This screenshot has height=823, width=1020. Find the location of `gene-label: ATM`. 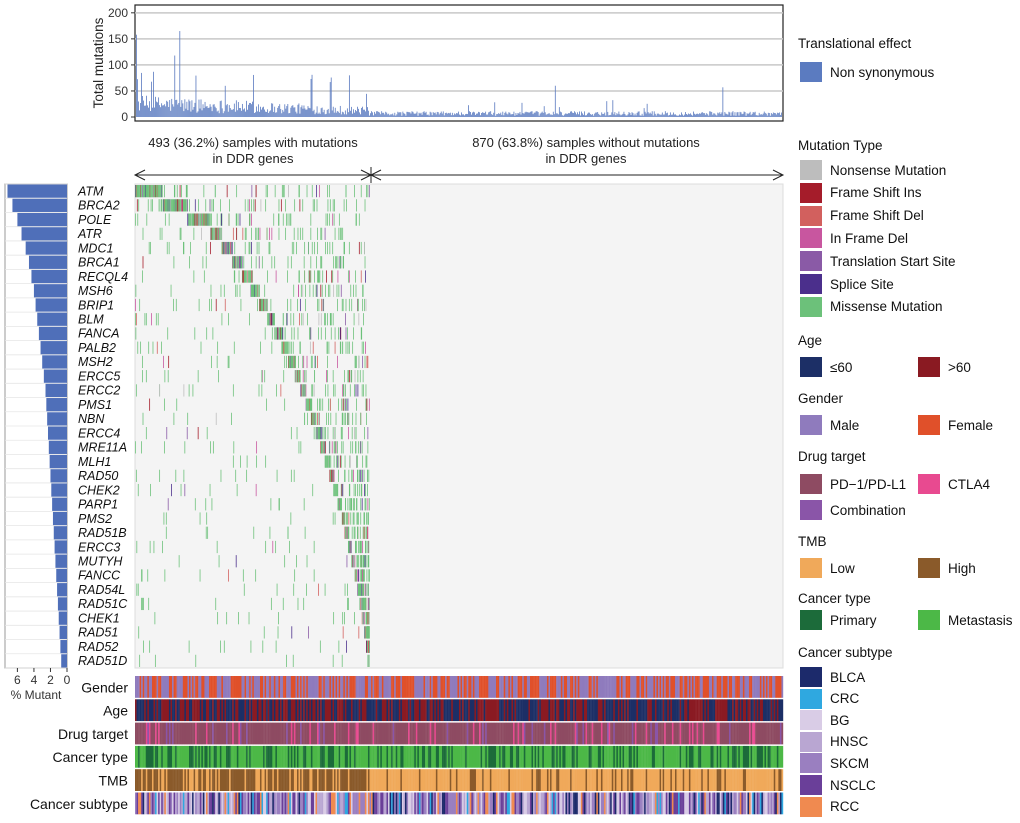

gene-label: ATM is located at coordinates (90, 191).